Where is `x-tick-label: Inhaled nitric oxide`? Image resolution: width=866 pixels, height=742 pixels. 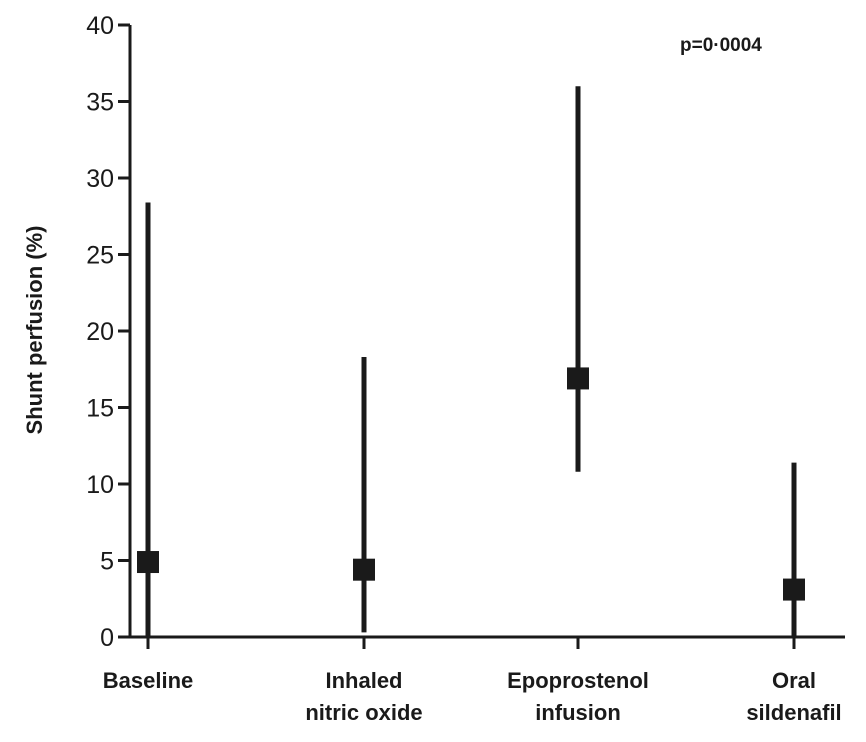 x-tick-label: Inhaled nitric oxide is located at coordinates (363, 696).